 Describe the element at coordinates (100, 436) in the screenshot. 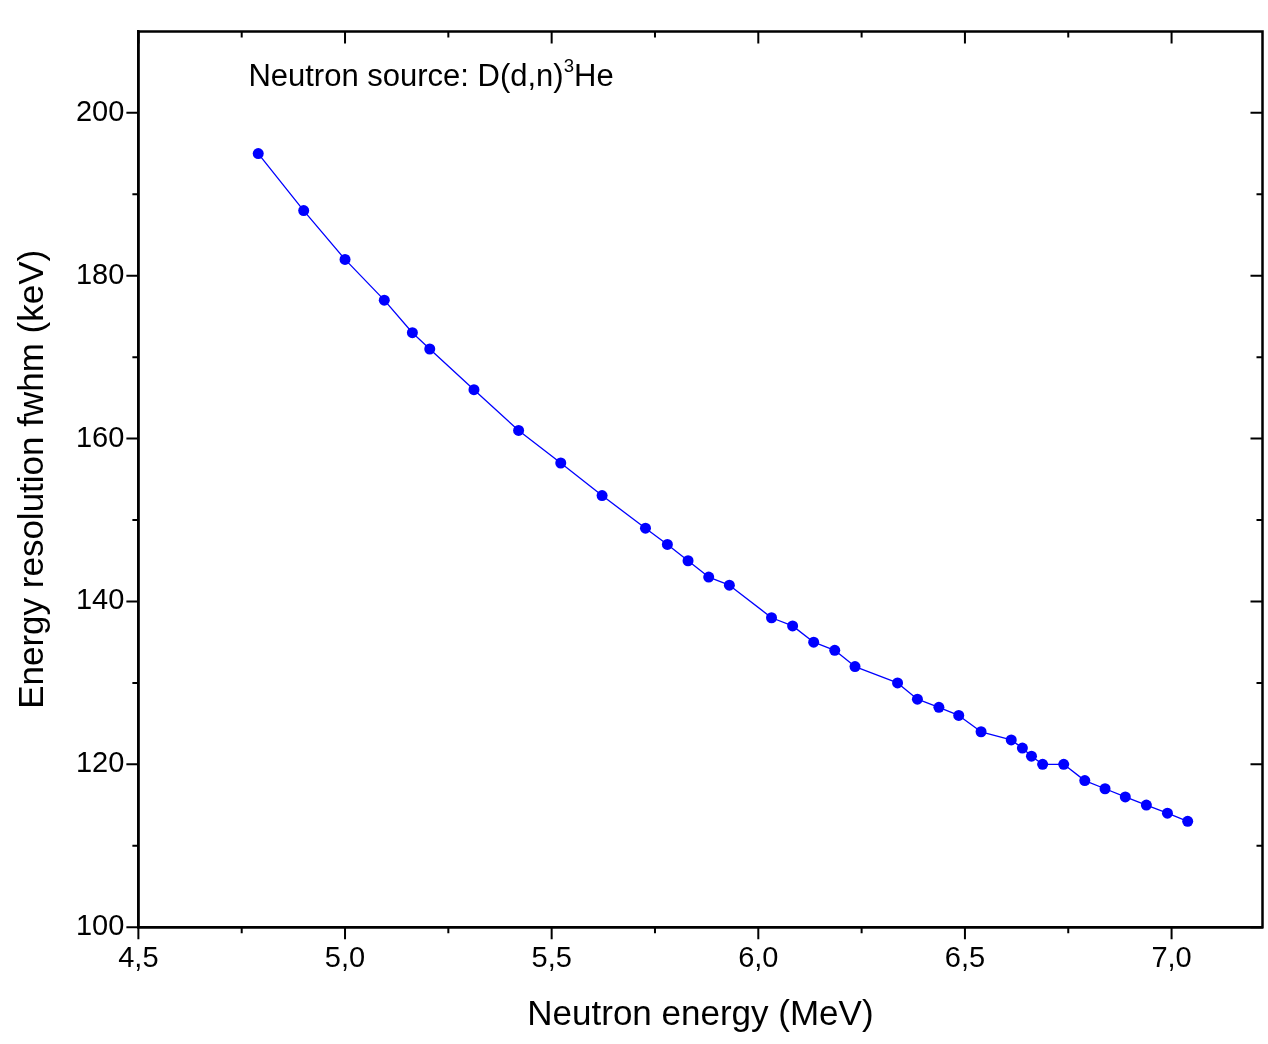

I see `y-tick-label: 160` at that location.